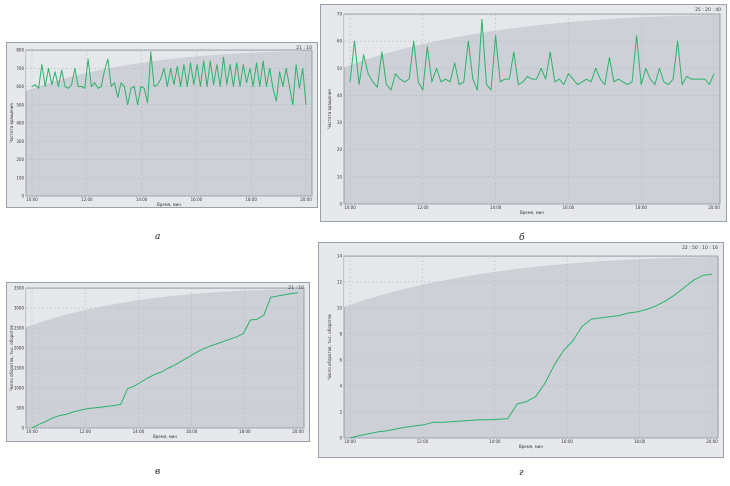  Describe the element at coordinates (19, 288) in the screenshot. I see `y-tick-label: 3500` at that location.